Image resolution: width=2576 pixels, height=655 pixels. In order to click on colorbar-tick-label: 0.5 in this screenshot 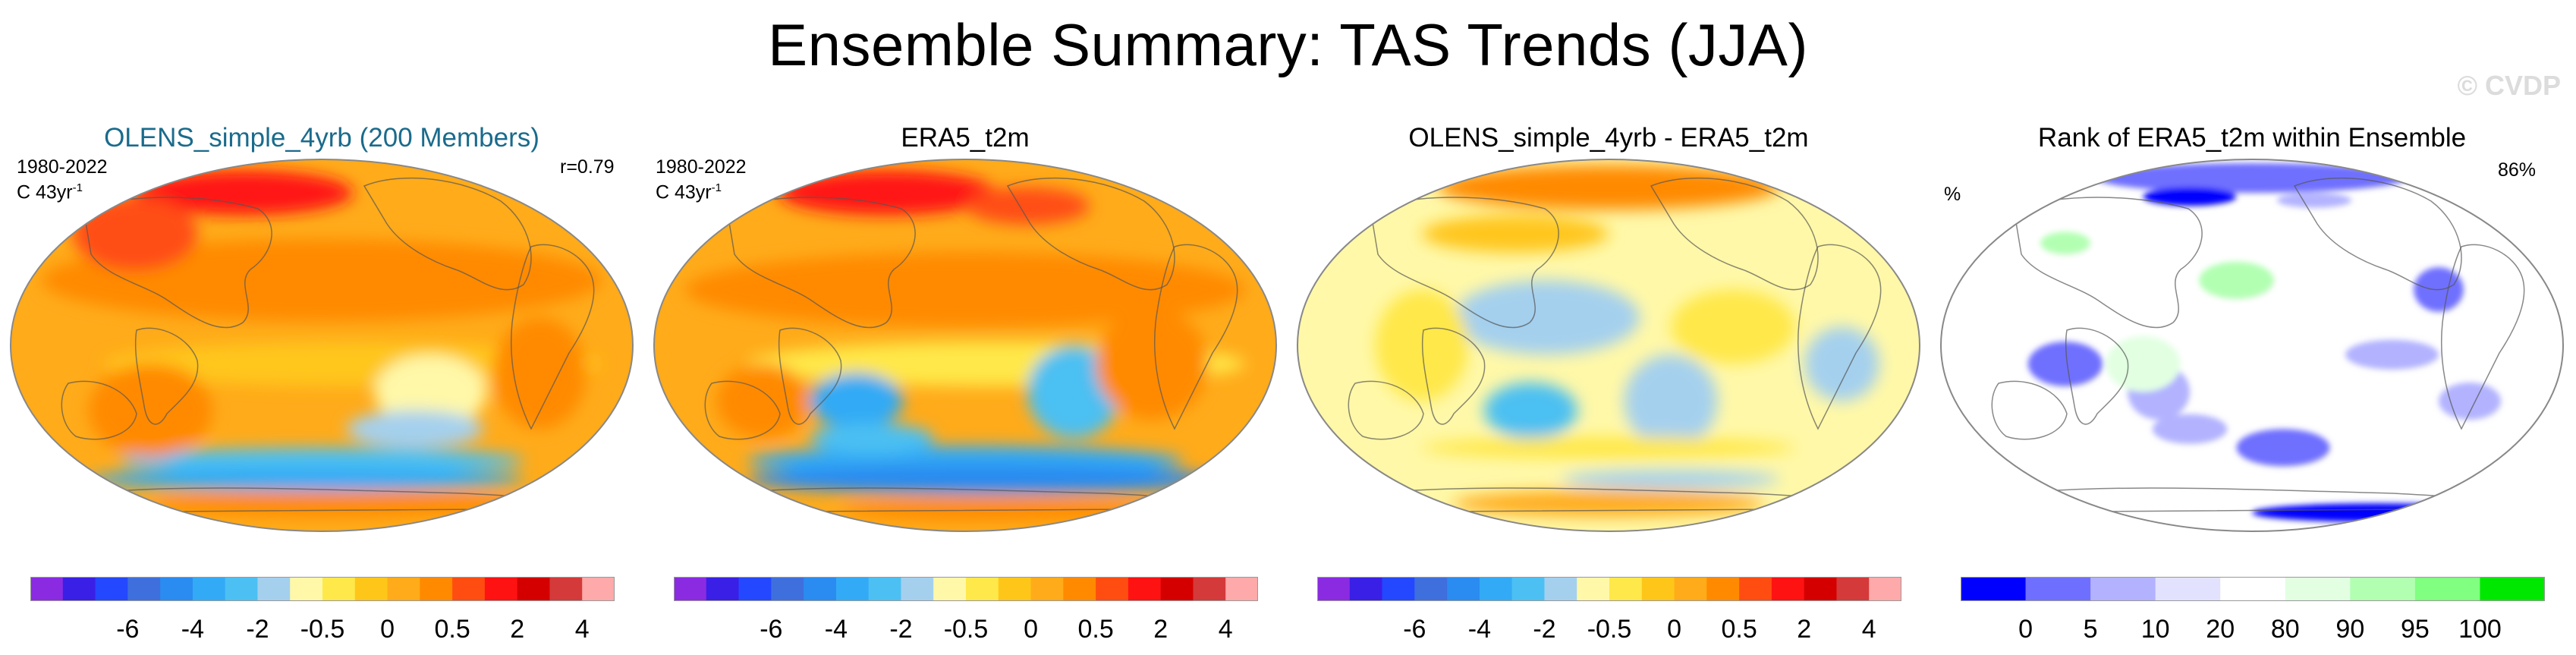, I will do `click(1739, 629)`.